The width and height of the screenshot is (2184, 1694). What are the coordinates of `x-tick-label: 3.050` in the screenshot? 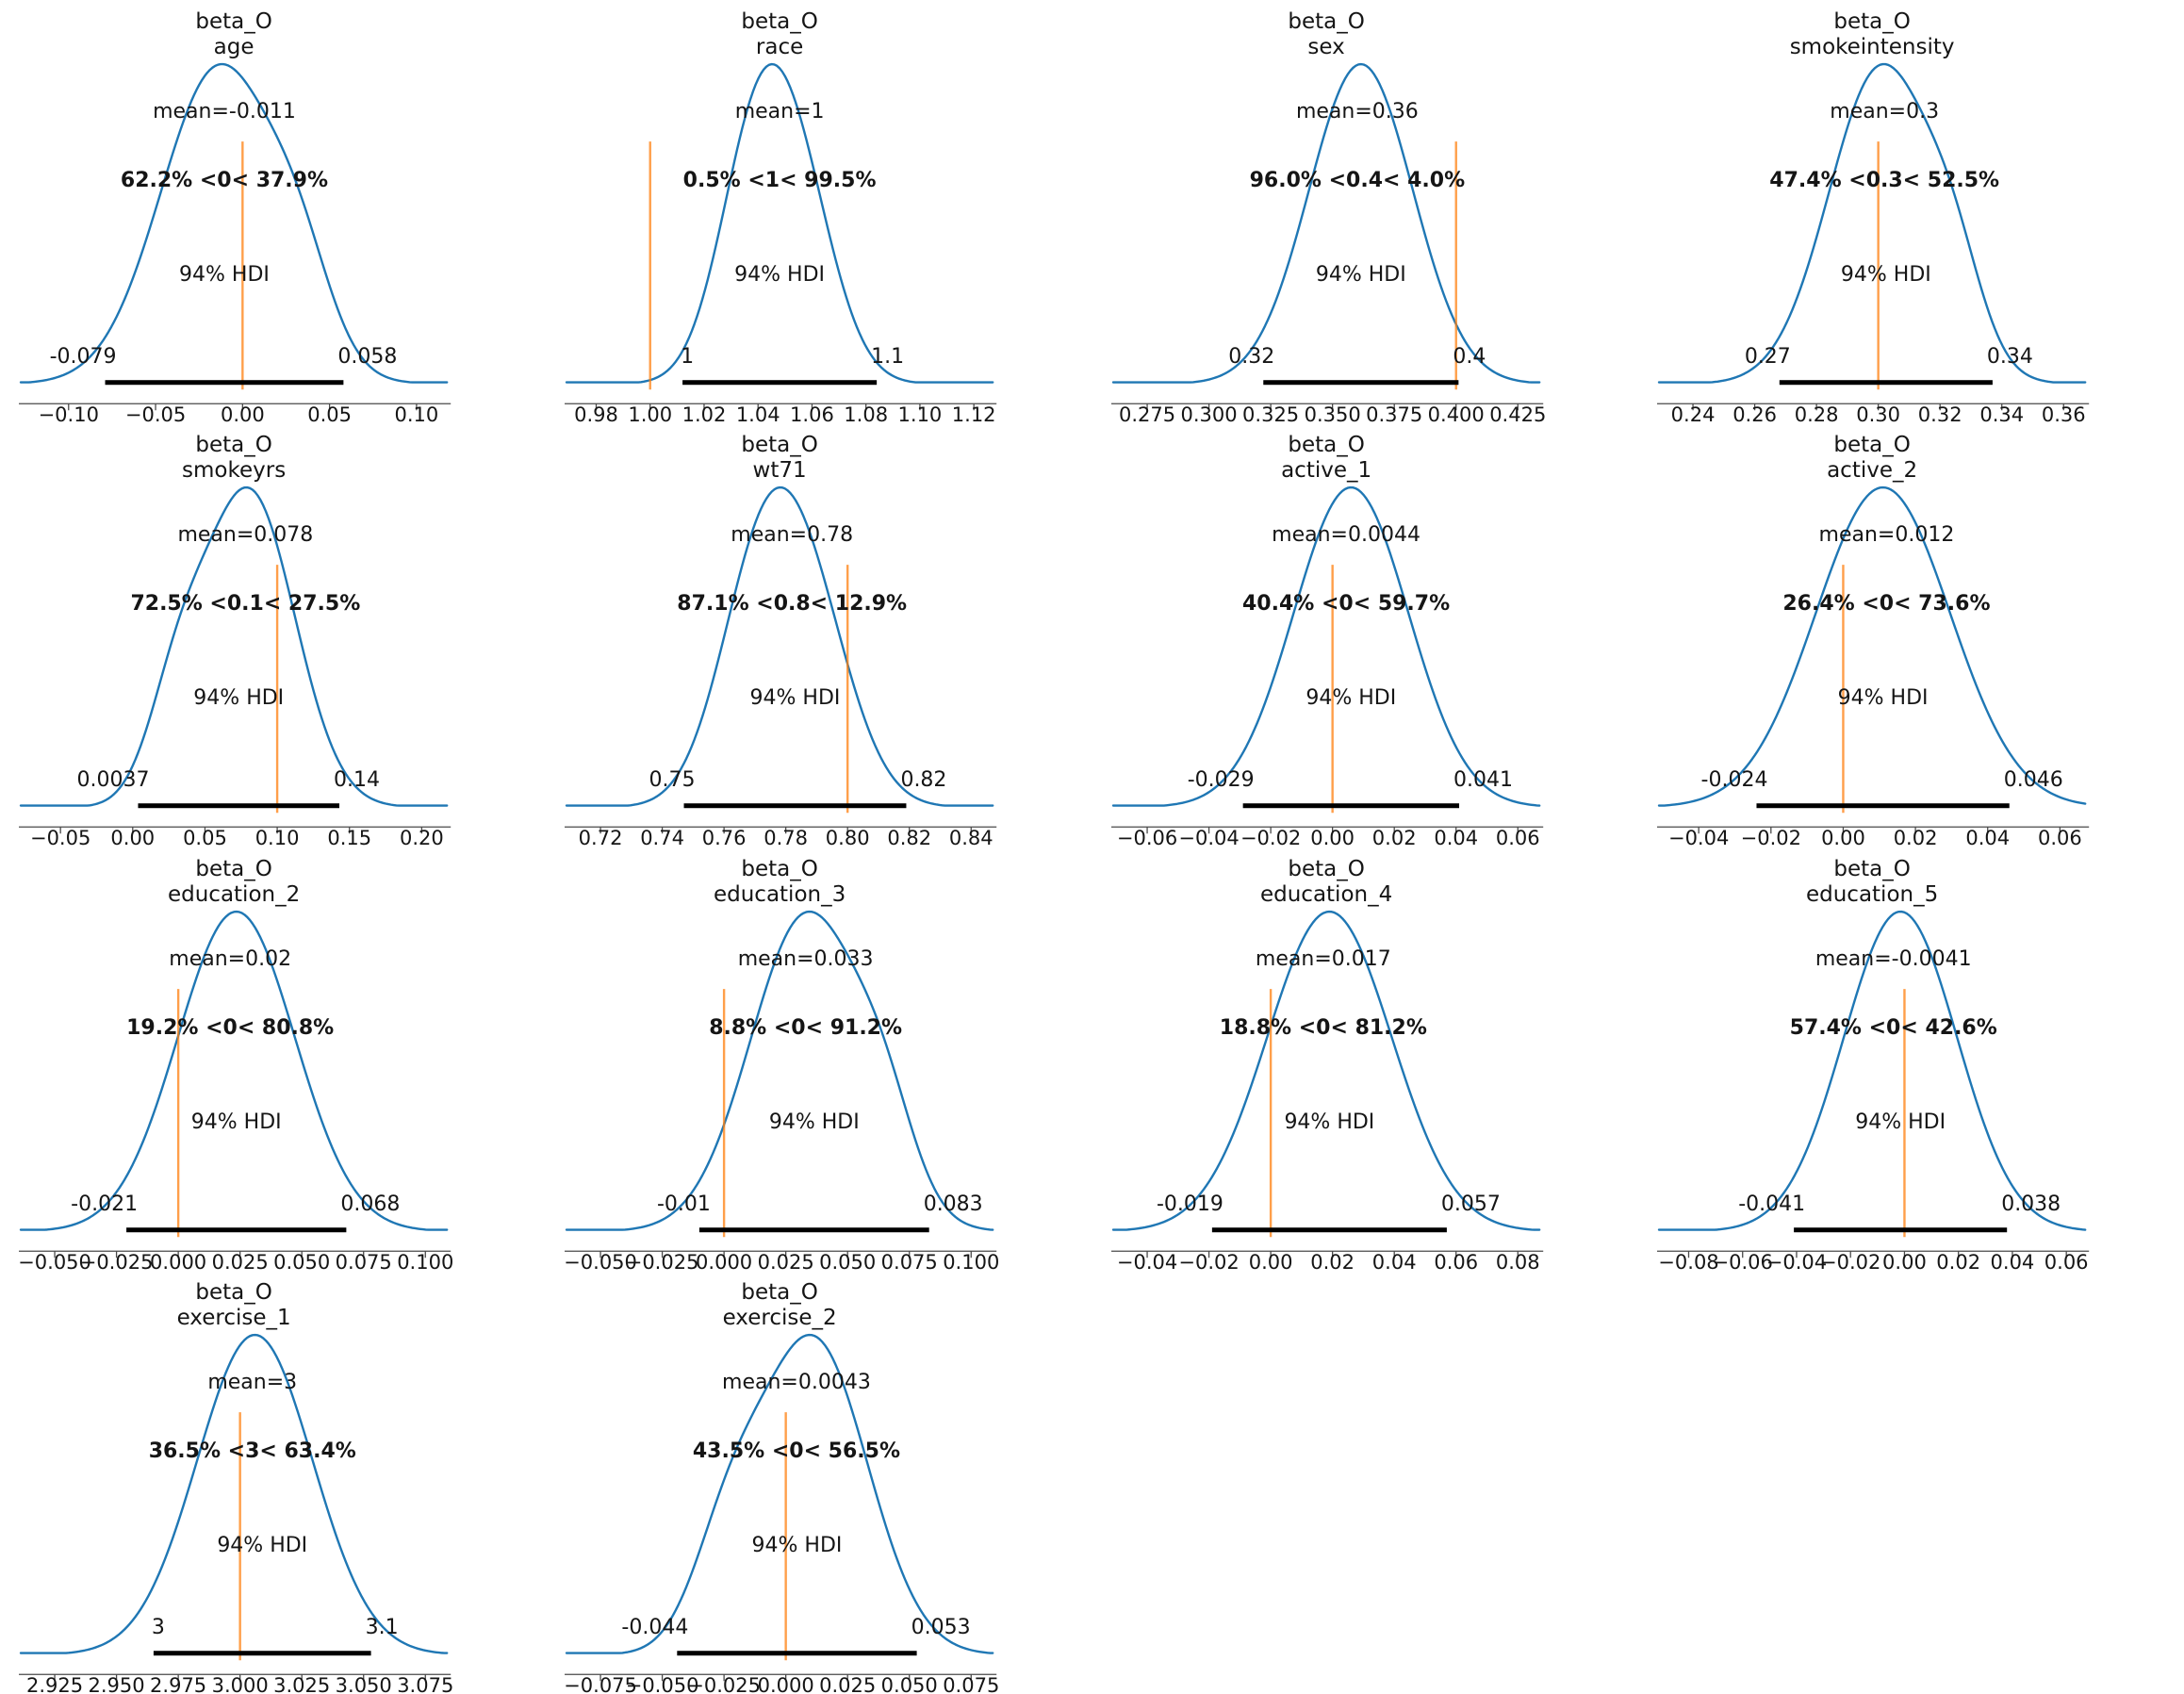 It's located at (364, 1684).